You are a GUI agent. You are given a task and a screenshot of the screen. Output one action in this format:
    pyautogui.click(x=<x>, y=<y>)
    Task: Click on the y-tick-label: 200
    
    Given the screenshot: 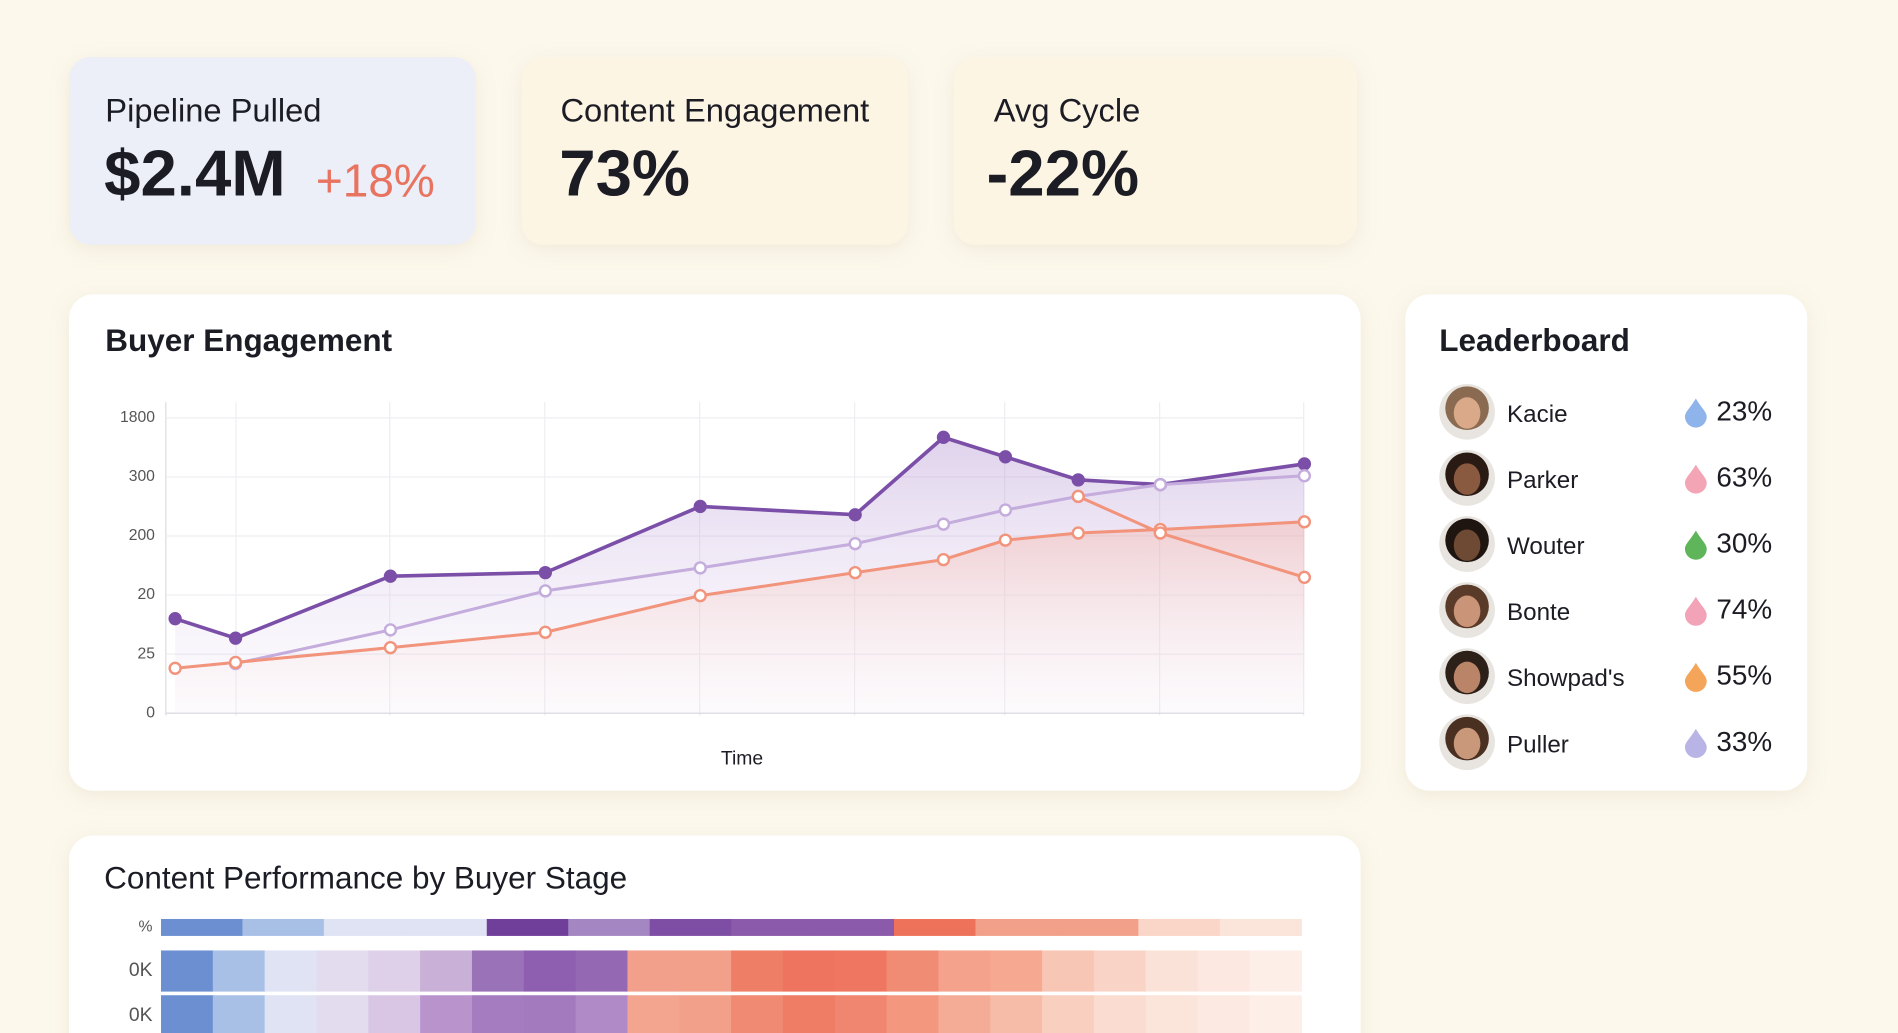 What is the action you would take?
    pyautogui.click(x=142, y=535)
    